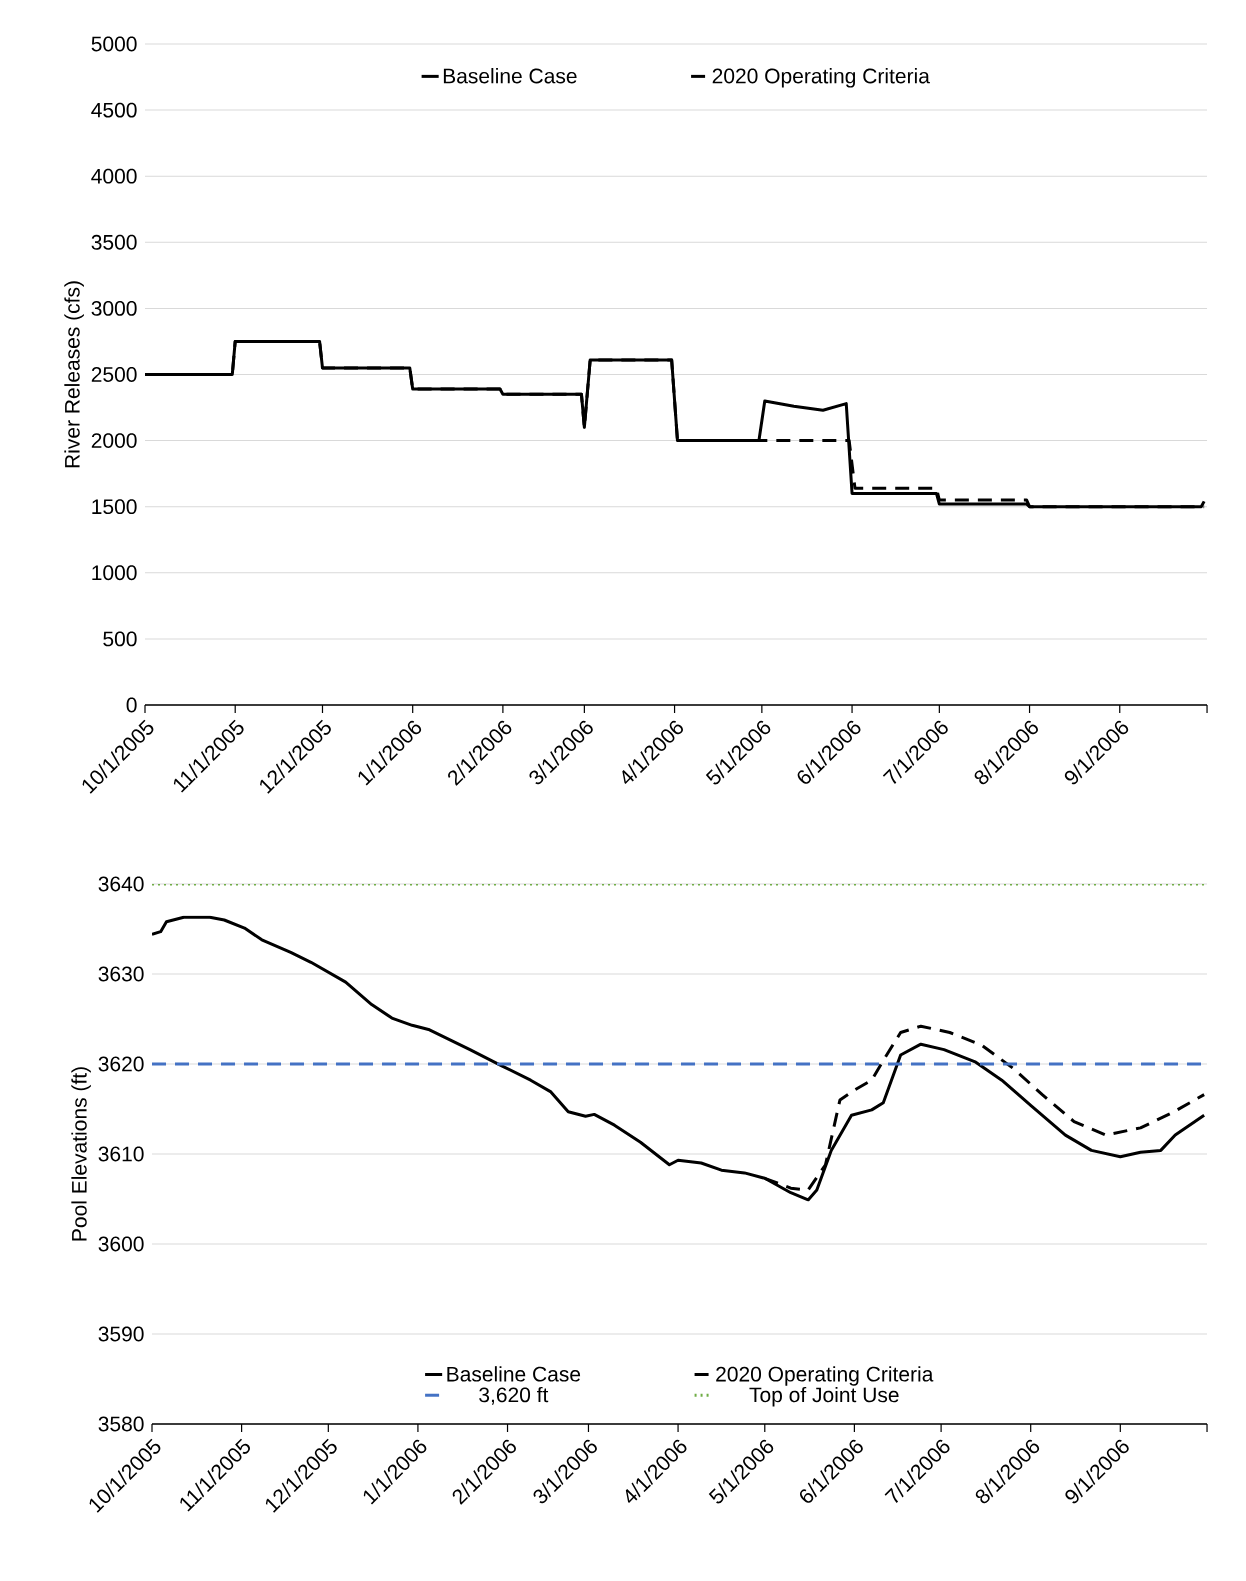 The width and height of the screenshot is (1246, 1581). I want to click on y-tick-label: 2500, so click(114, 374).